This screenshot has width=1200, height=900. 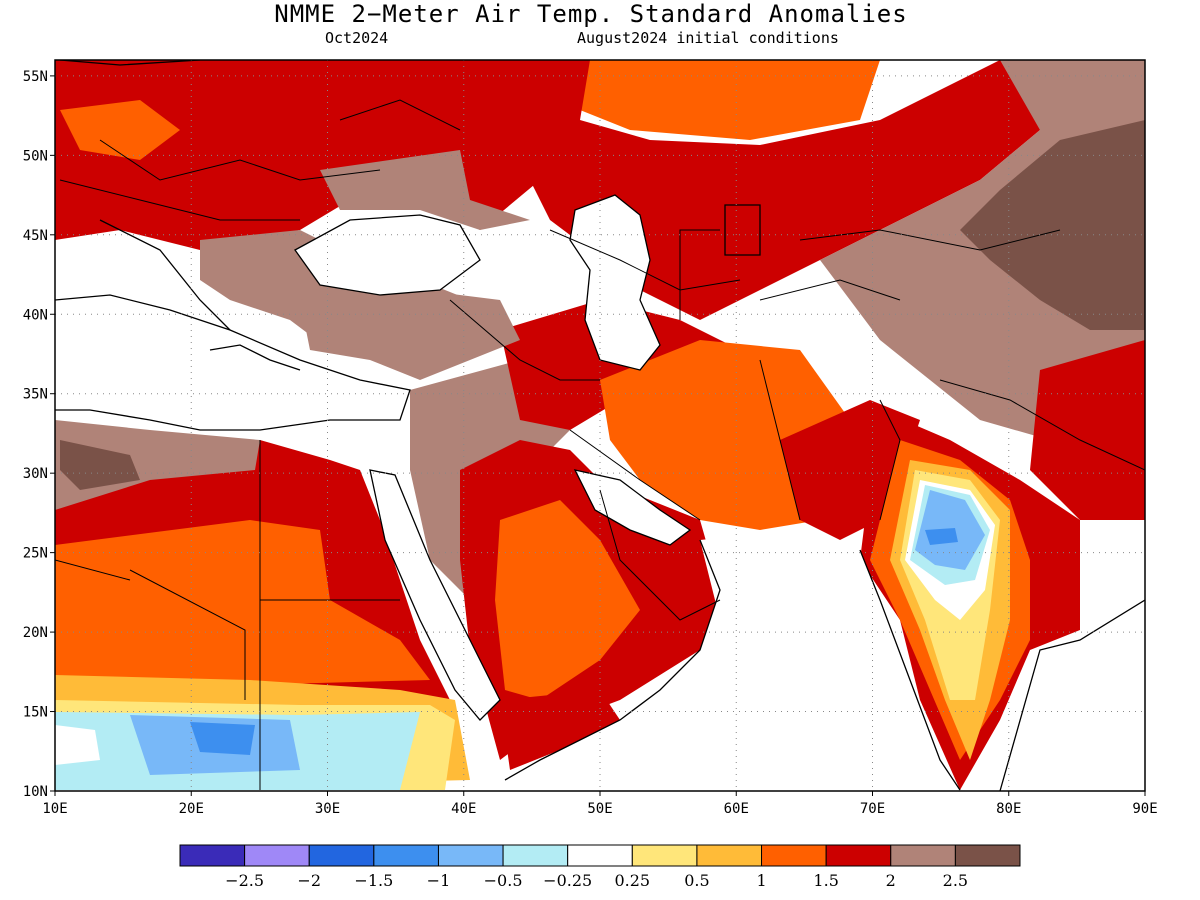 What do you see at coordinates (503, 880) in the screenshot?
I see `colorbar-label: −0.5` at bounding box center [503, 880].